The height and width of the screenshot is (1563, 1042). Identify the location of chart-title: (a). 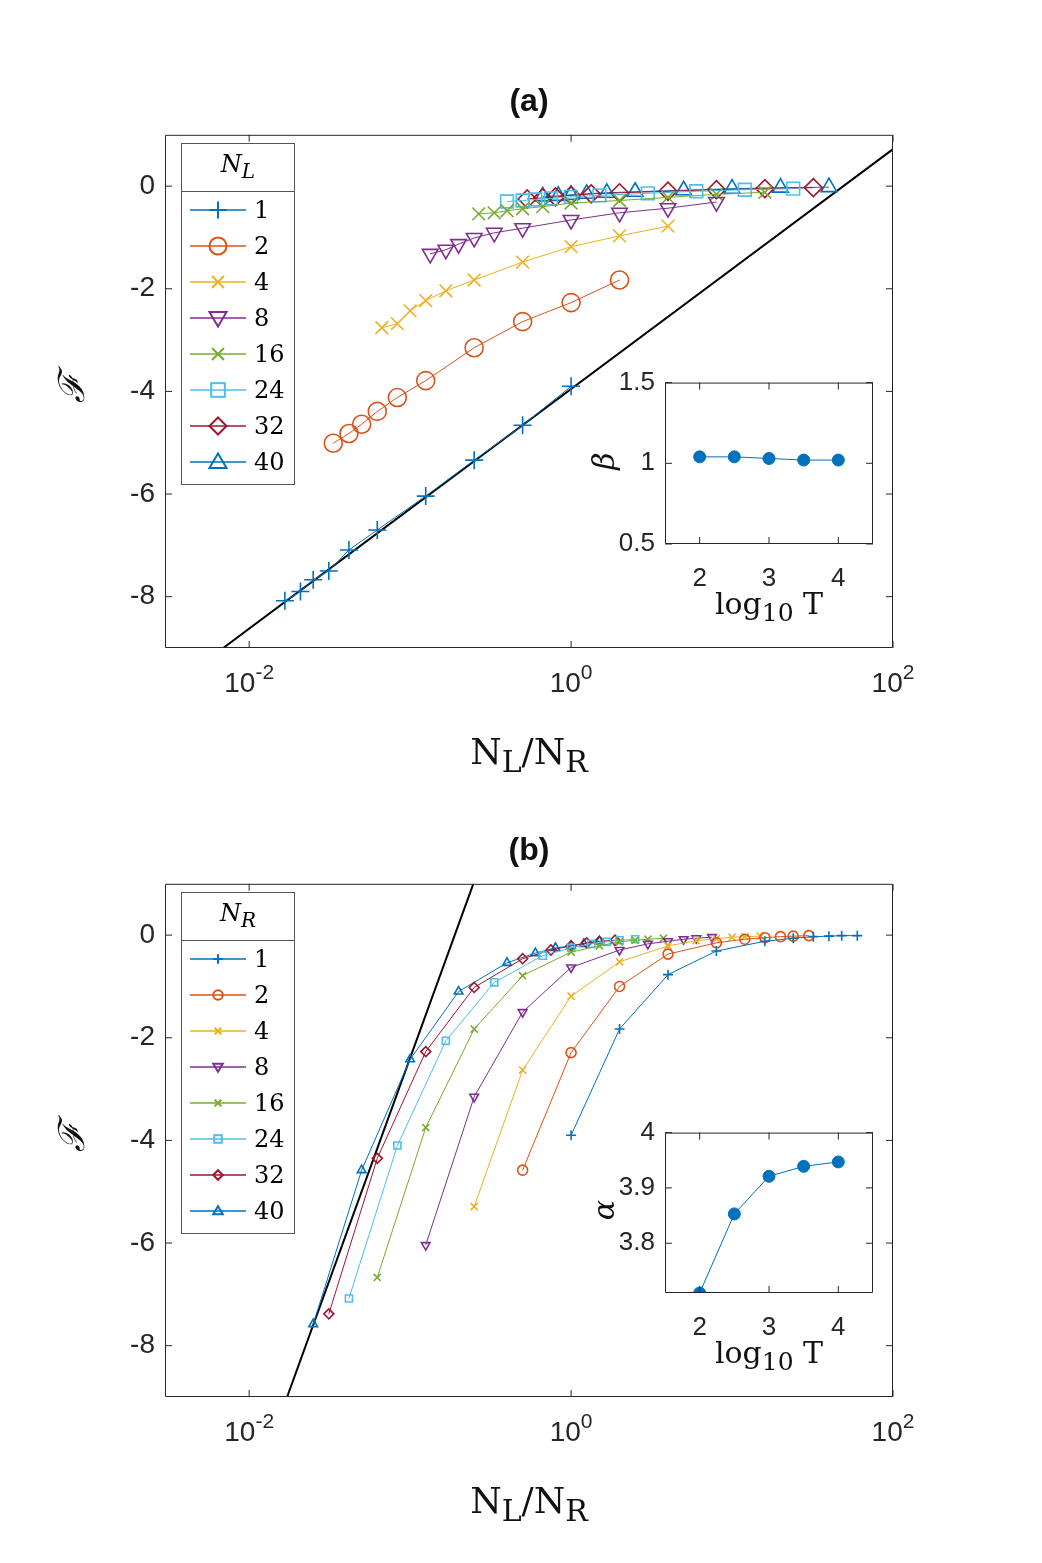
(529, 100).